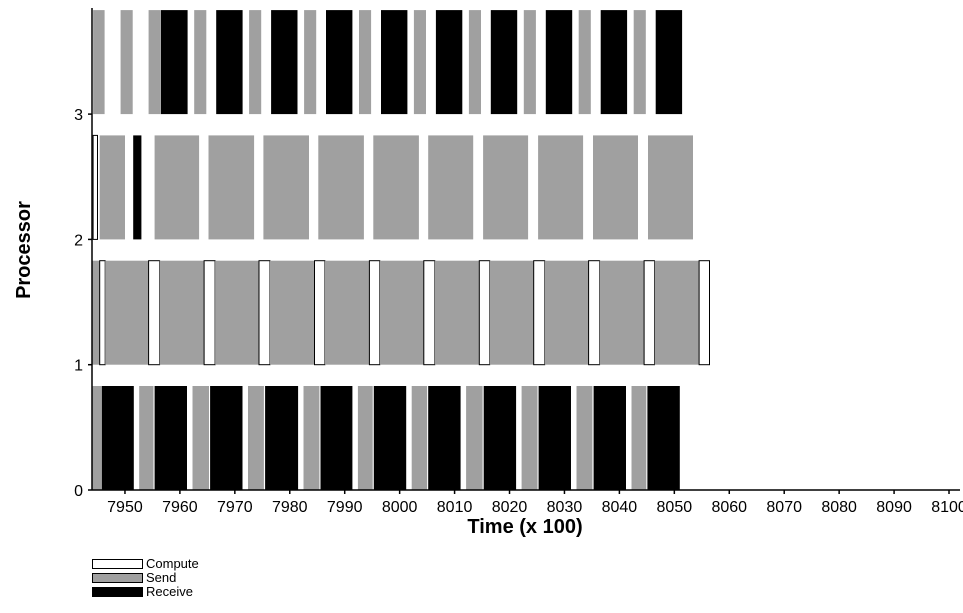 This screenshot has width=963, height=613. I want to click on x-tick-label-8030: 8030, so click(565, 507).